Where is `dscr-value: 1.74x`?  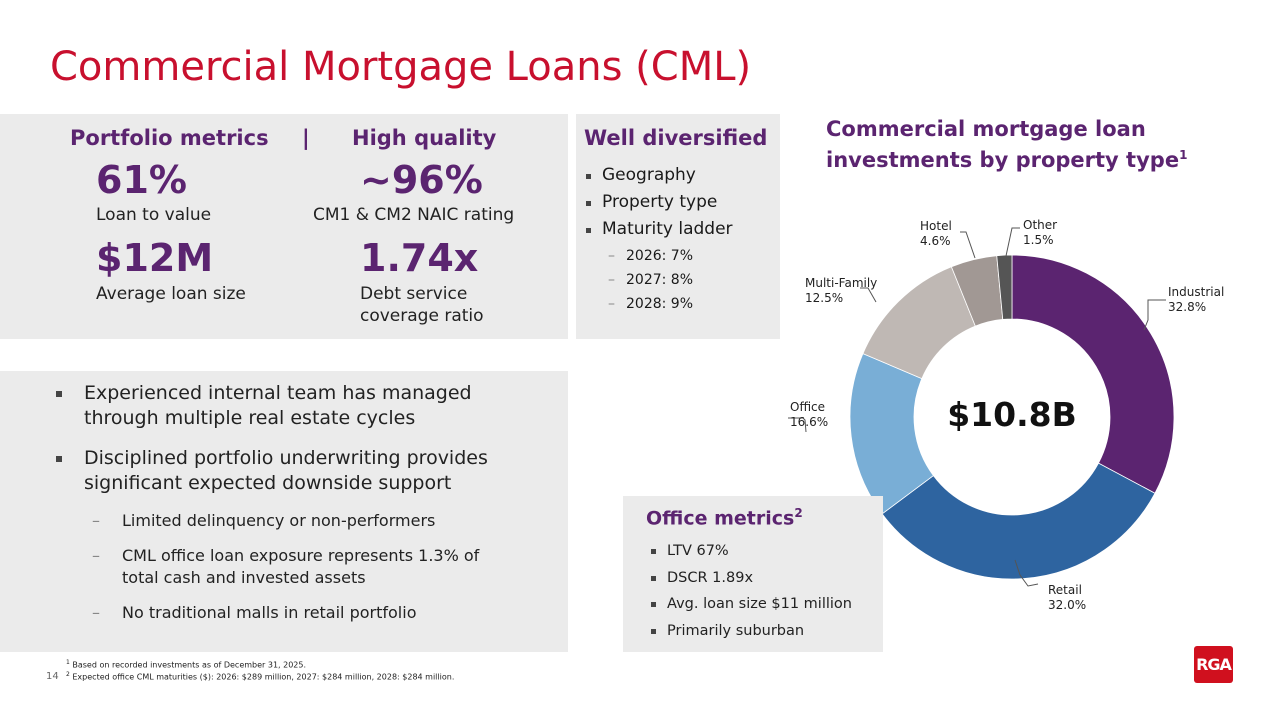 dscr-value: 1.74x is located at coordinates (419, 258).